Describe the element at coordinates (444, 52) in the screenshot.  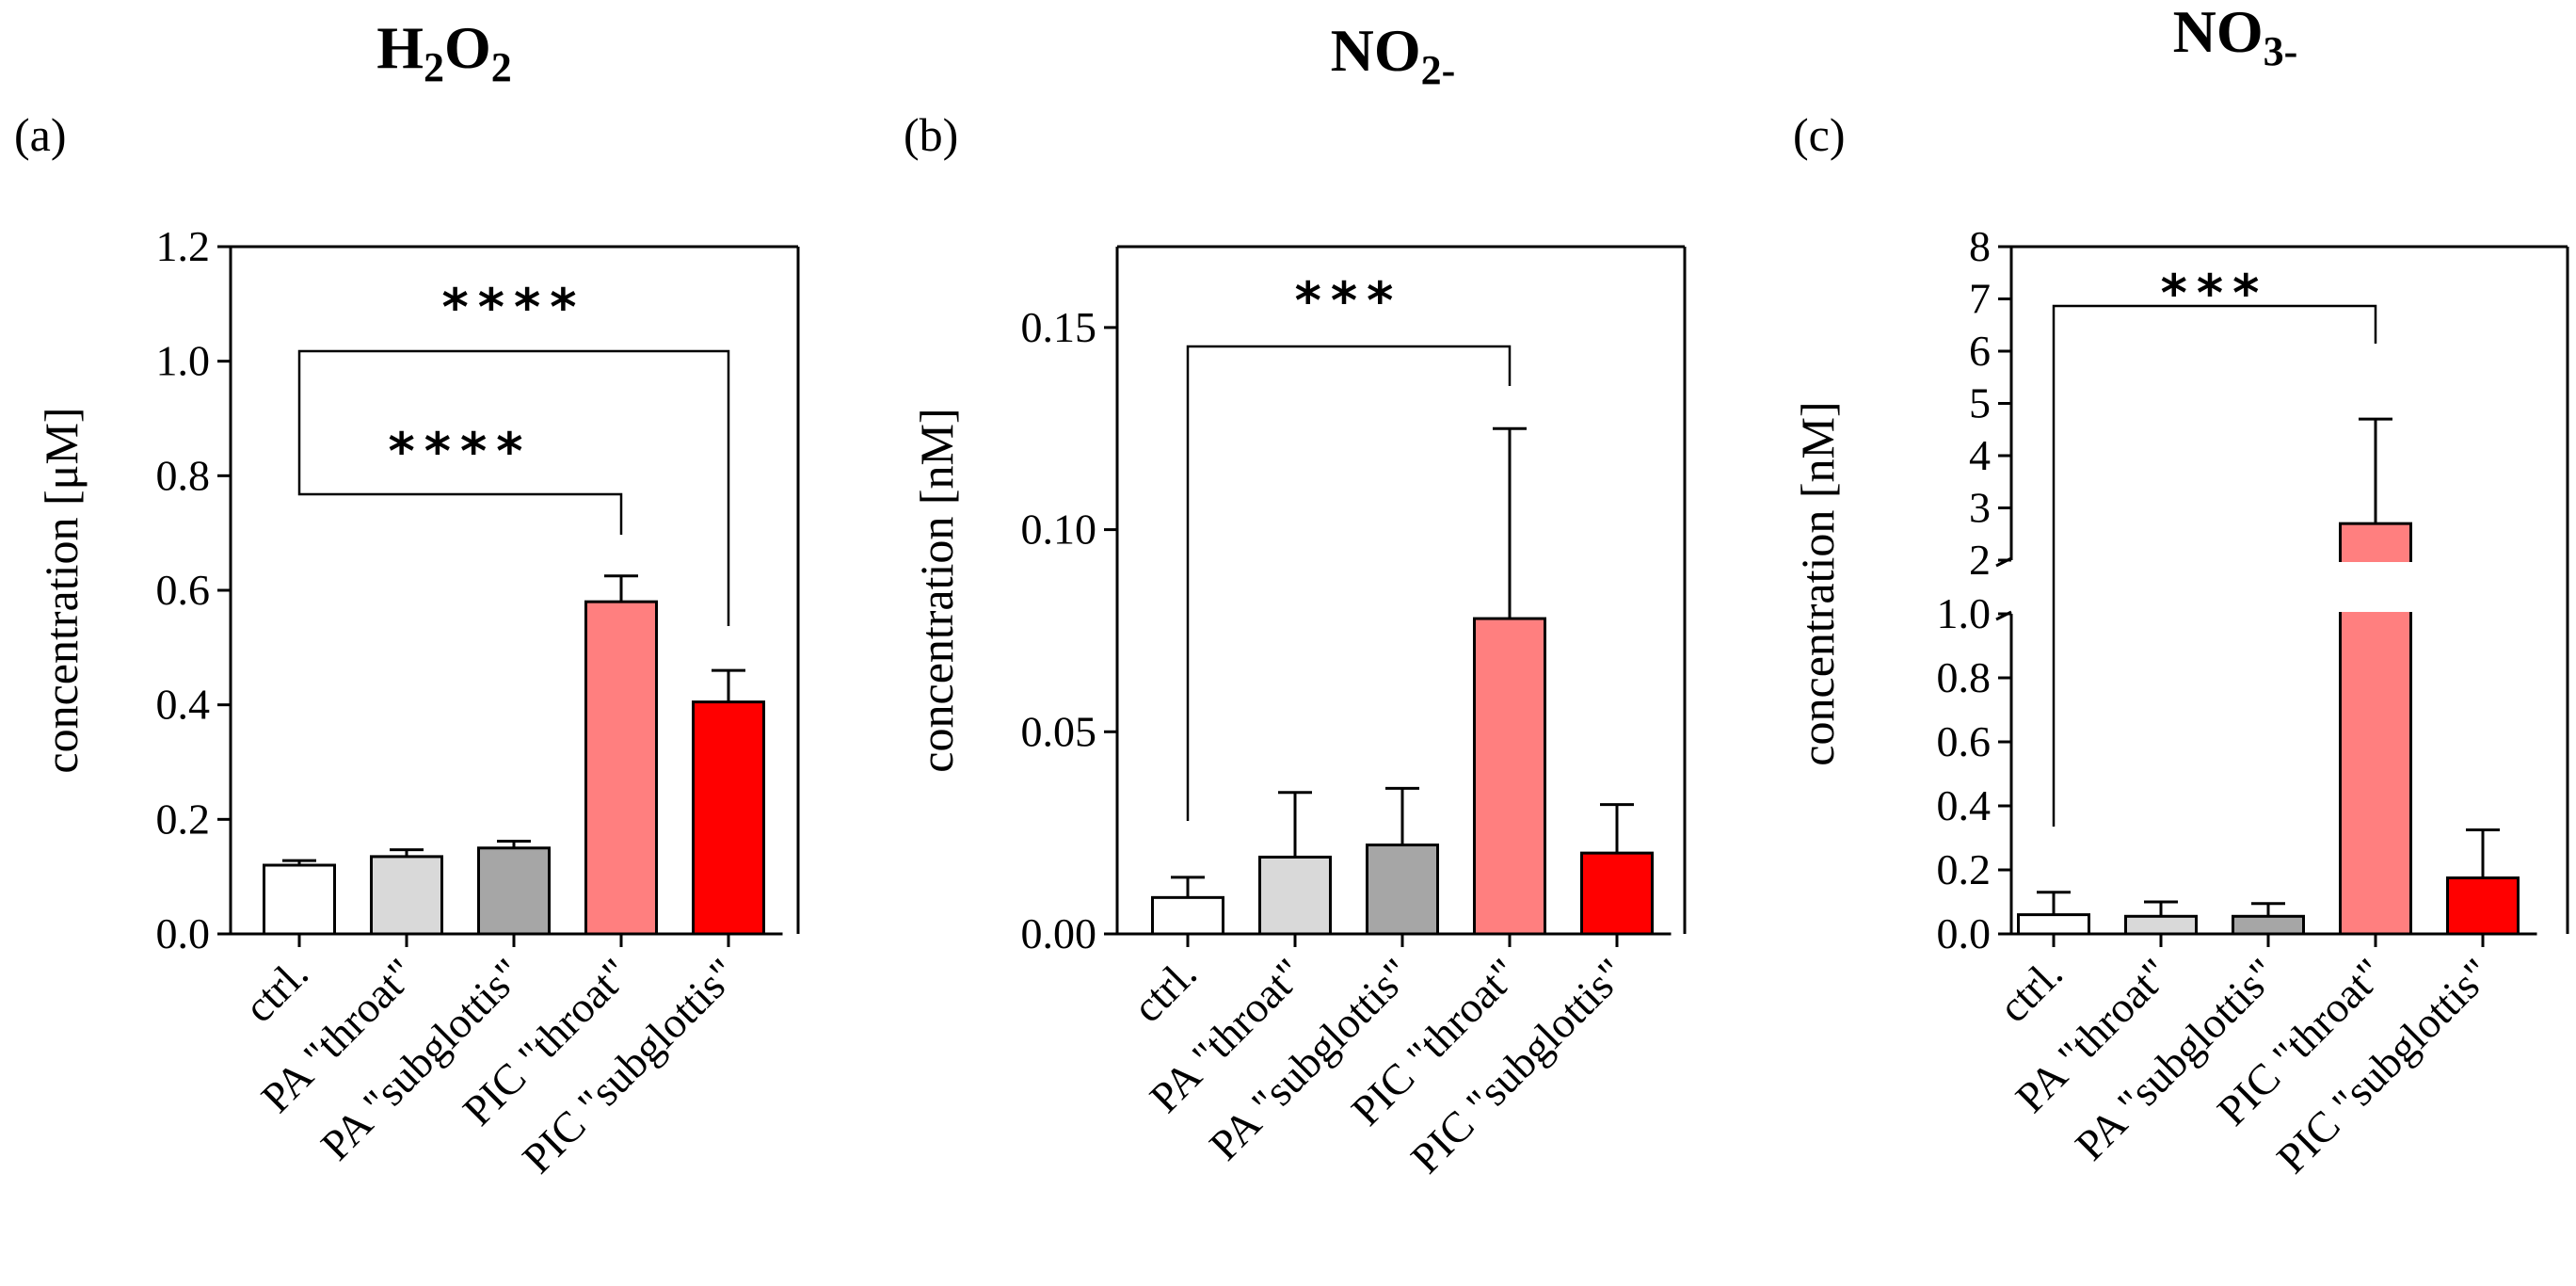
I see `panel-a-title: H2O2` at that location.